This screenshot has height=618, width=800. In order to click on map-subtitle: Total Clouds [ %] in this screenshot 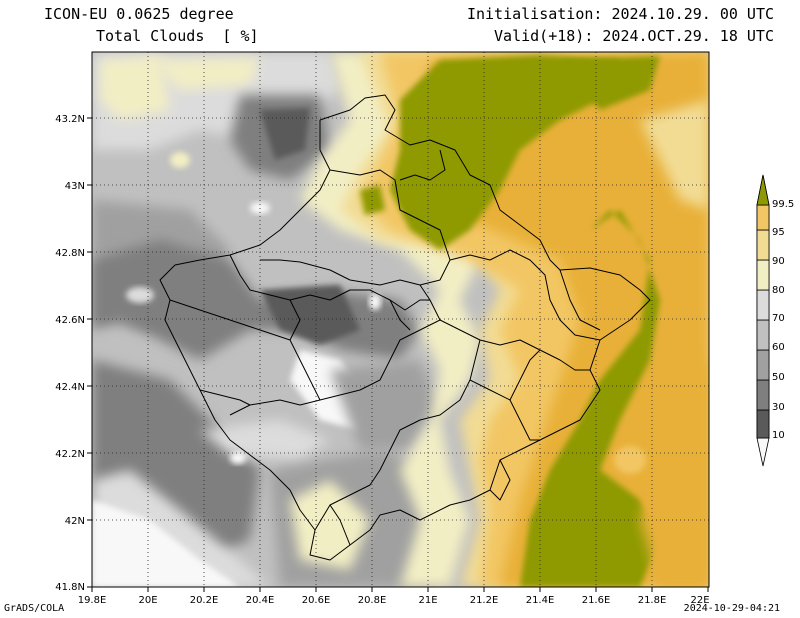, I will do `click(177, 36)`.